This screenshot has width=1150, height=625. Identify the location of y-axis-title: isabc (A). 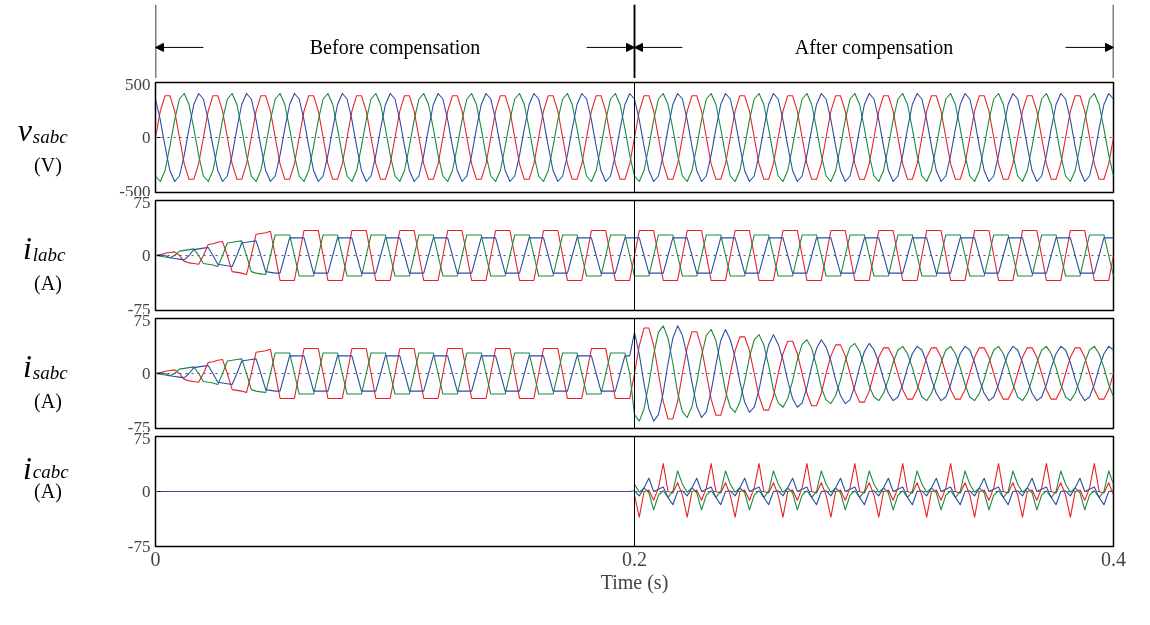
(45, 381).